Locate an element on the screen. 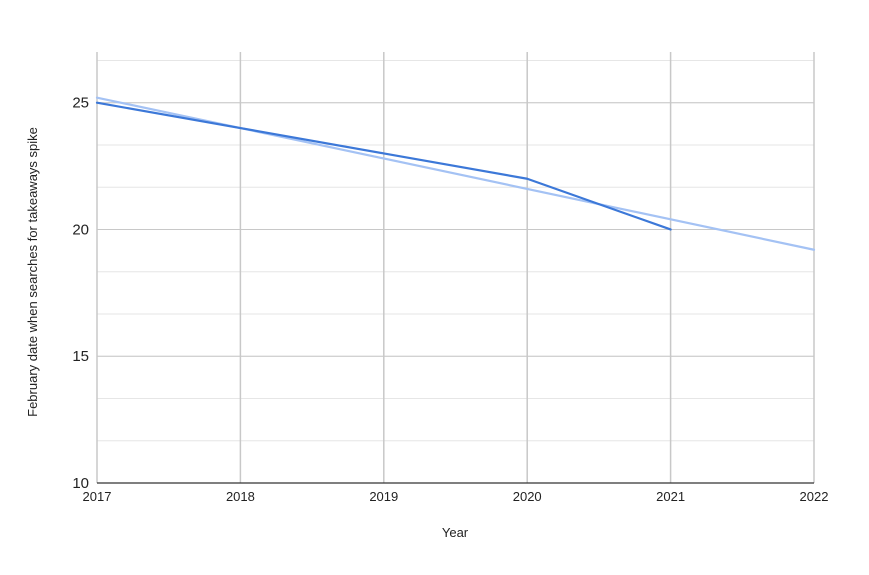 Image resolution: width=869 pixels, height=575 pixels. y-tick-label: 15 is located at coordinates (80, 356).